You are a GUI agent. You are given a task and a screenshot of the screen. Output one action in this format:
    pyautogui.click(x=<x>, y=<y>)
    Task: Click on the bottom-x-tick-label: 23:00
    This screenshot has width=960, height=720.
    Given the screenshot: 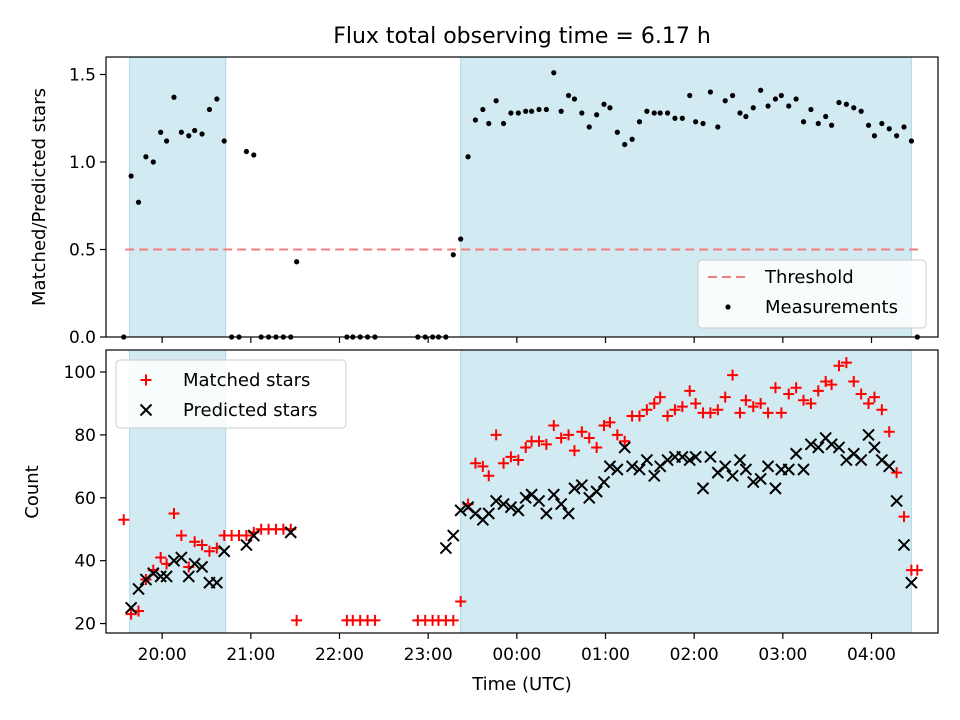 What is the action you would take?
    pyautogui.click(x=428, y=655)
    